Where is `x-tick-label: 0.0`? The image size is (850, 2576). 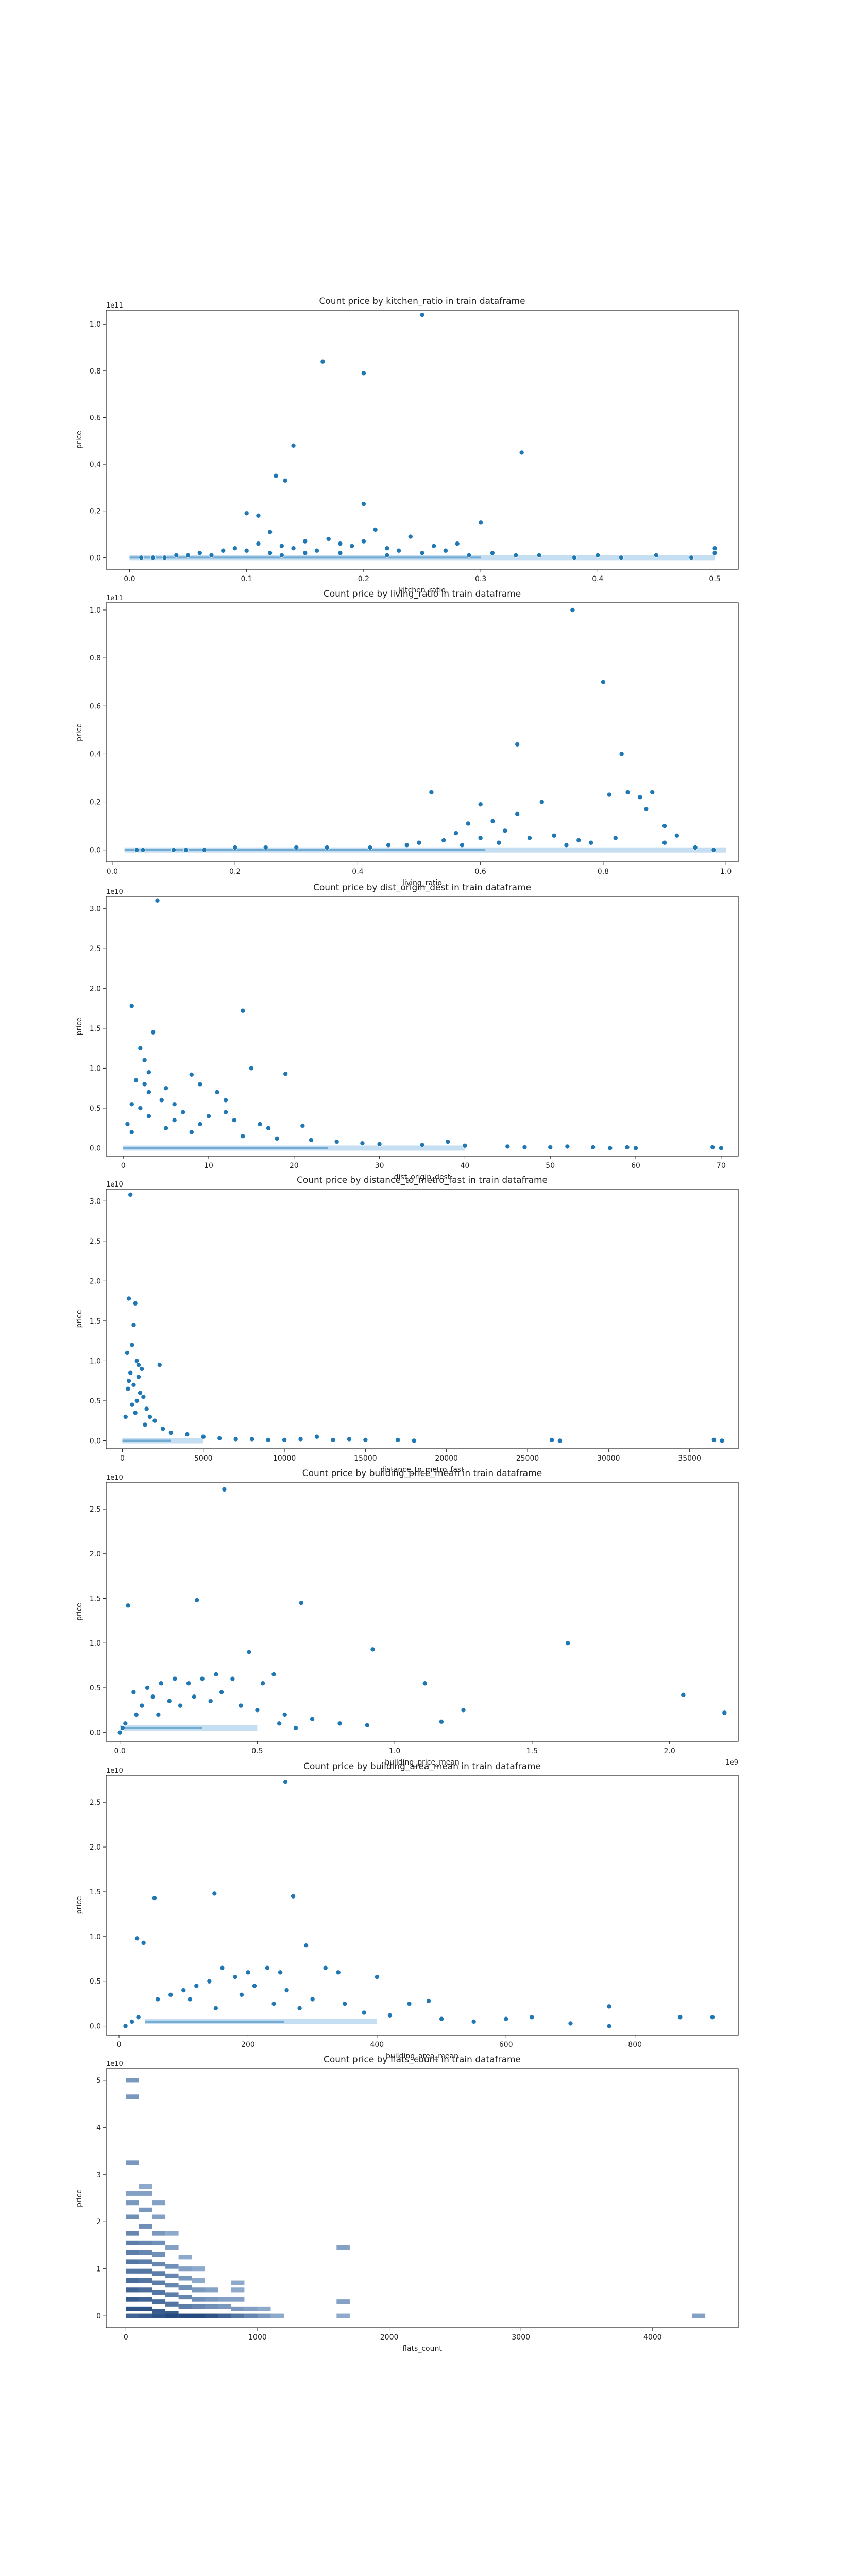 x-tick-label: 0.0 is located at coordinates (112, 872).